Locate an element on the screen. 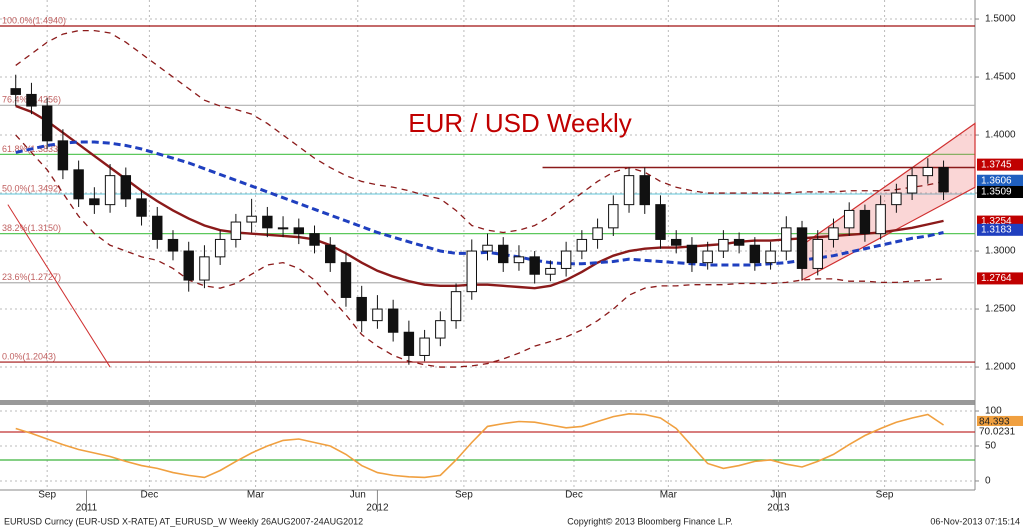  price-label: 84.393 is located at coordinates (994, 422).